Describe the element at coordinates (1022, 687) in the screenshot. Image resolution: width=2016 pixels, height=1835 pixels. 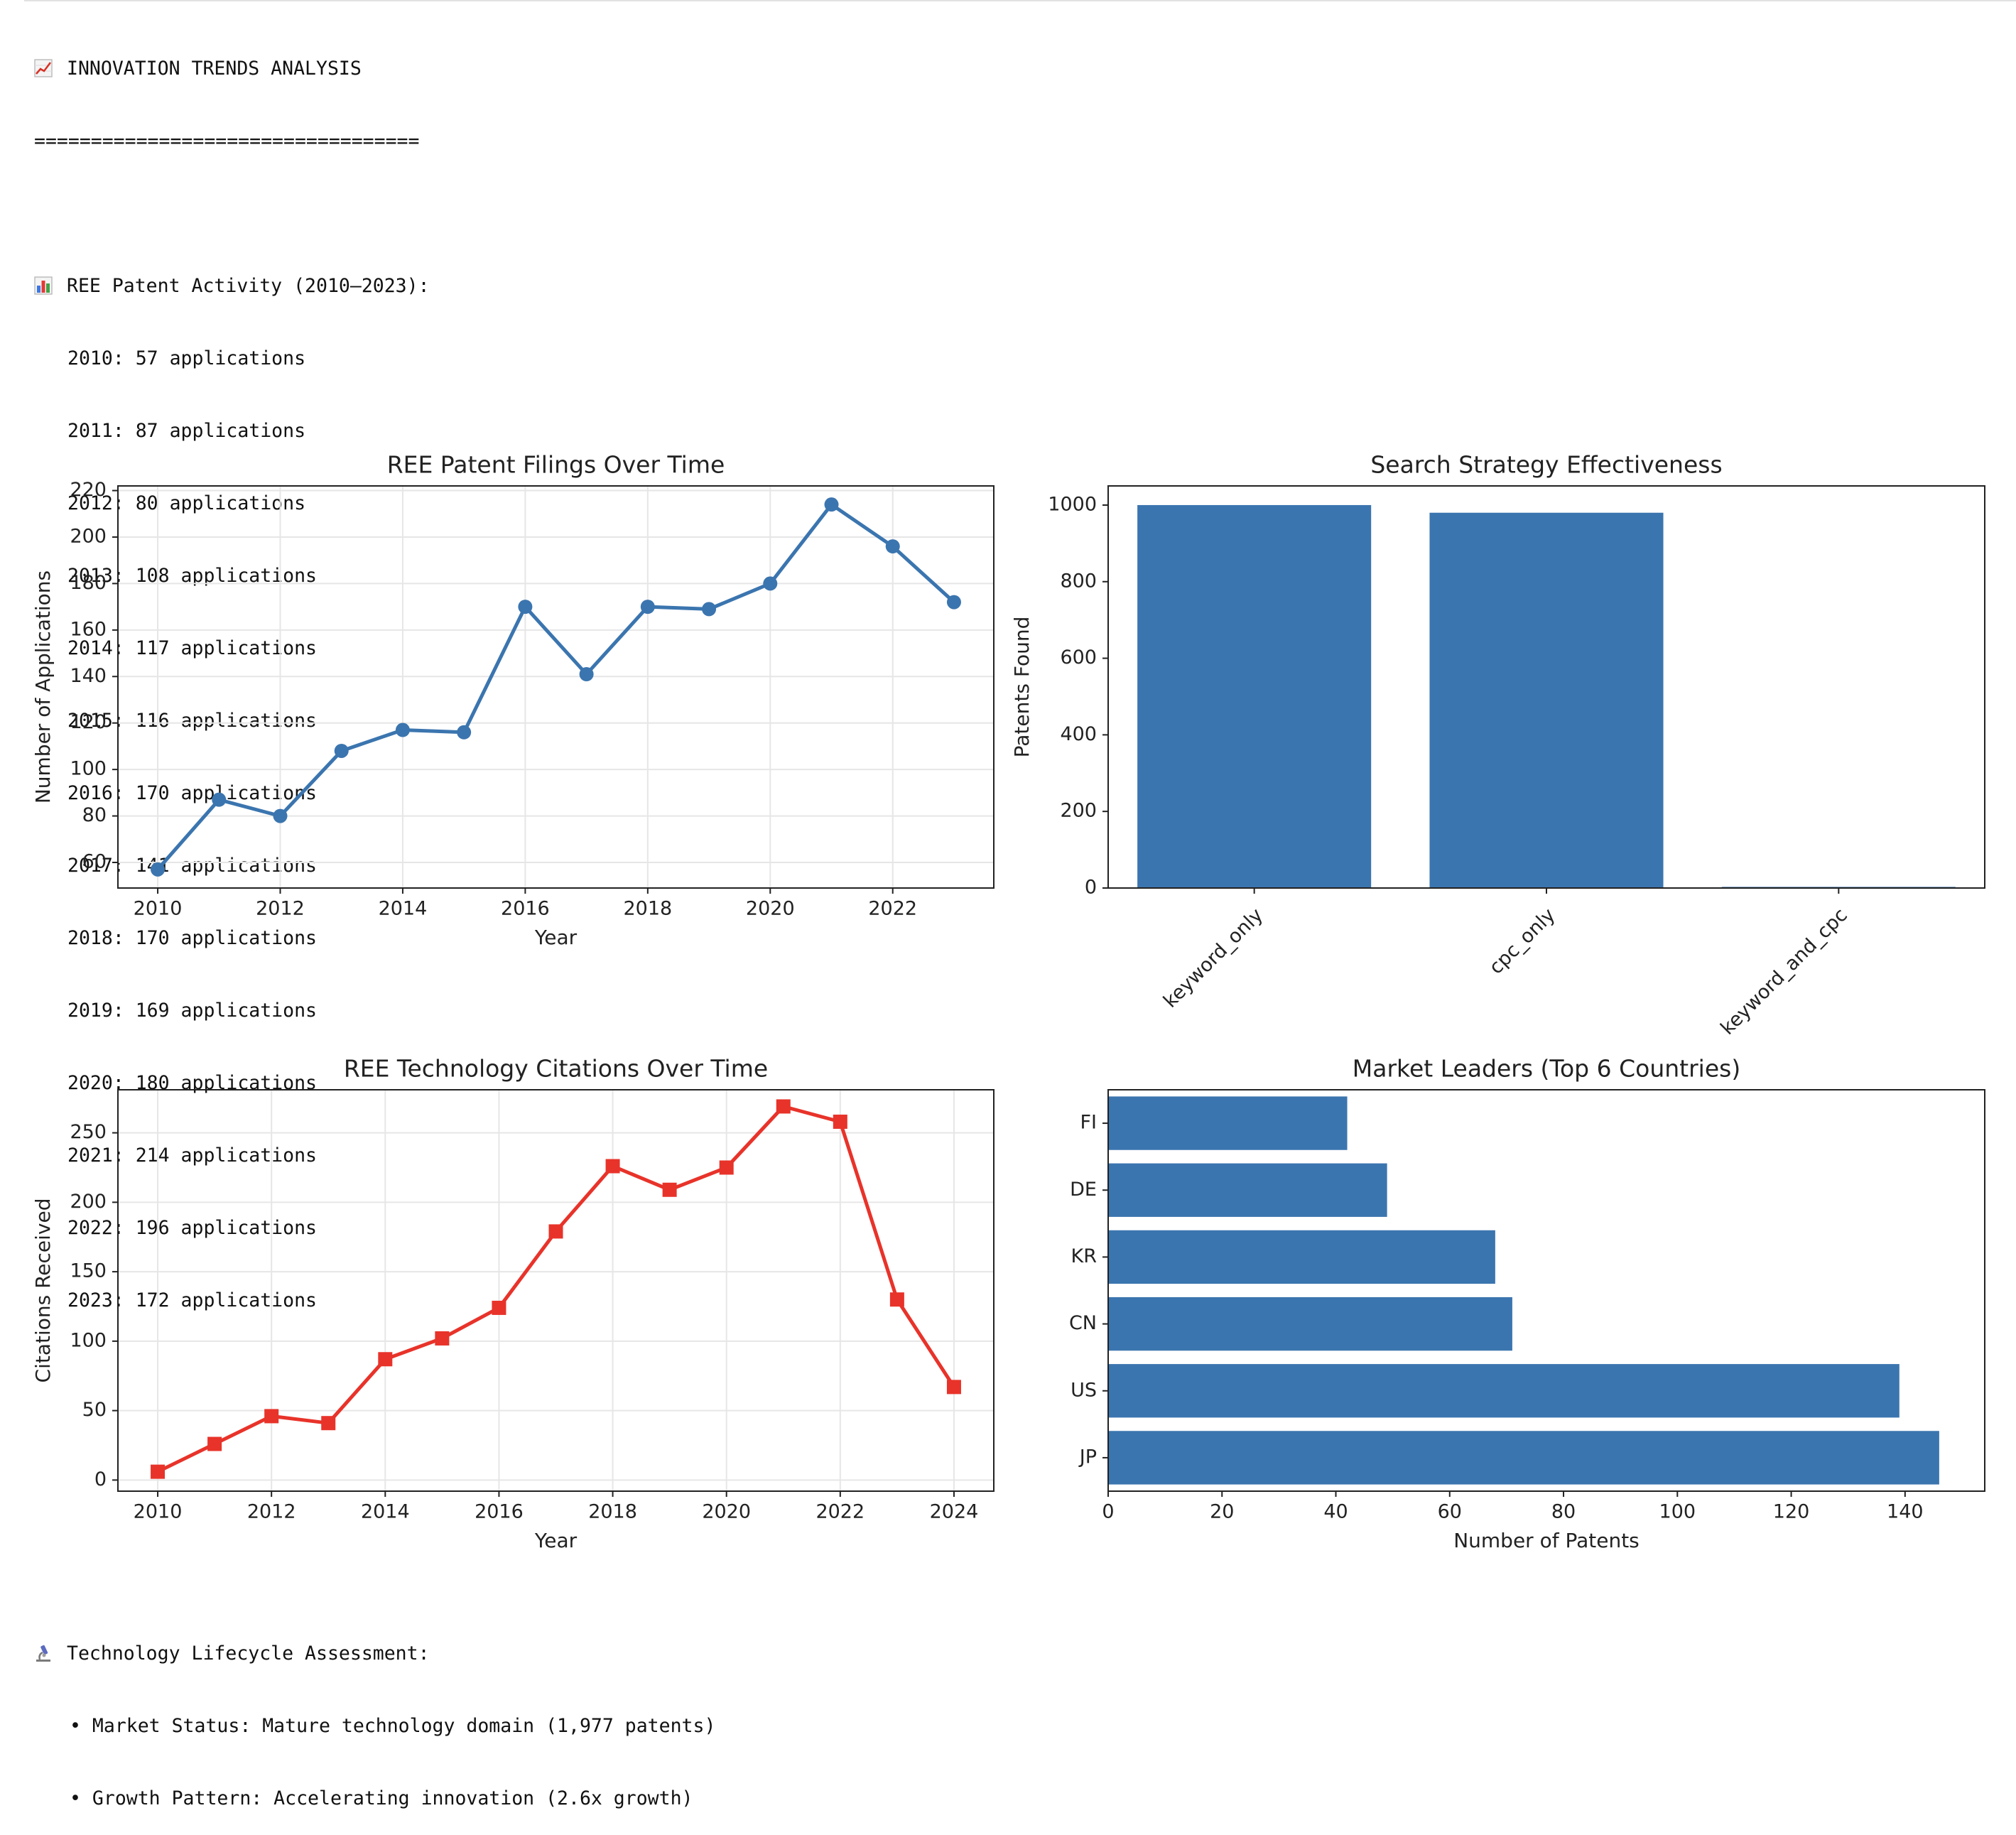
I see `y-axis-label: Patents Found` at that location.